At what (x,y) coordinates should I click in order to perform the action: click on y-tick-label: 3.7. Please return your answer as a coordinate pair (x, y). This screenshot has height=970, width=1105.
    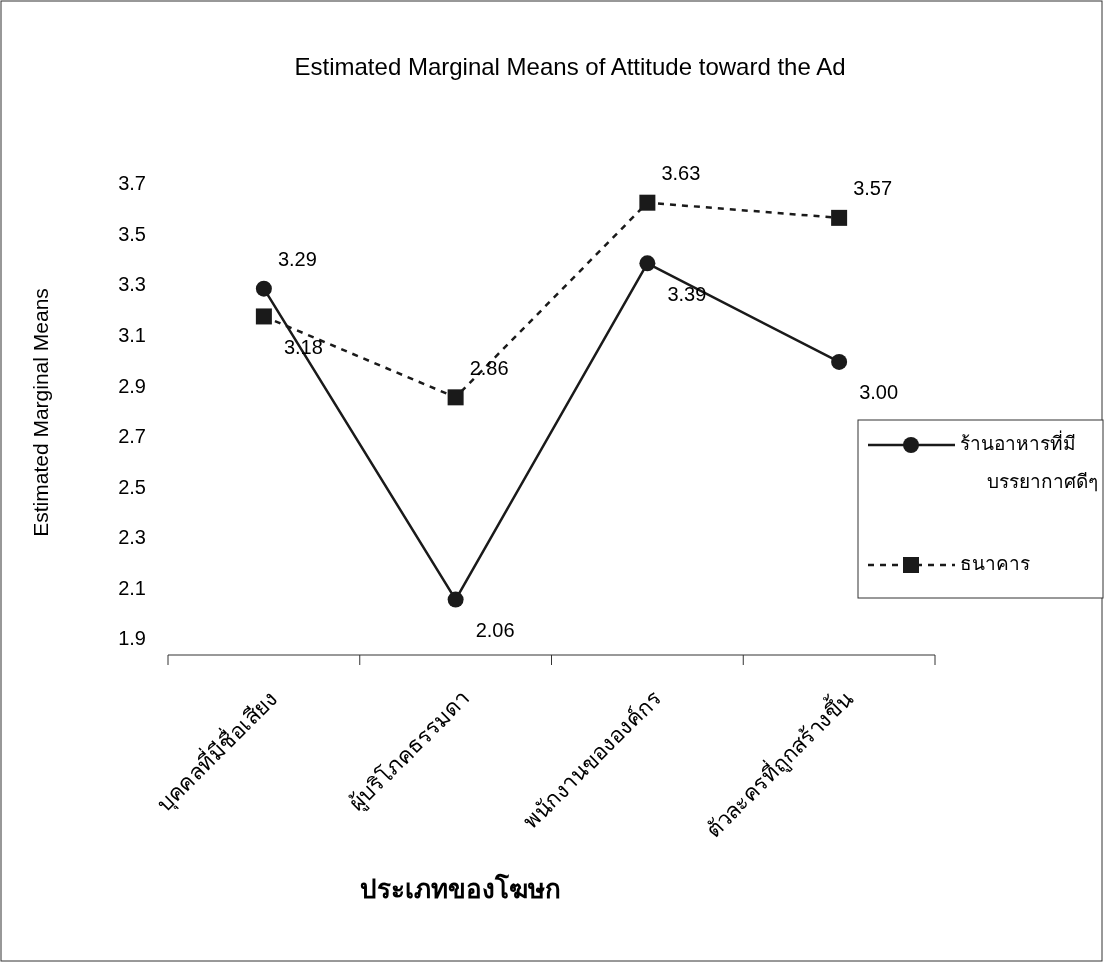
    Looking at the image, I should click on (132, 183).